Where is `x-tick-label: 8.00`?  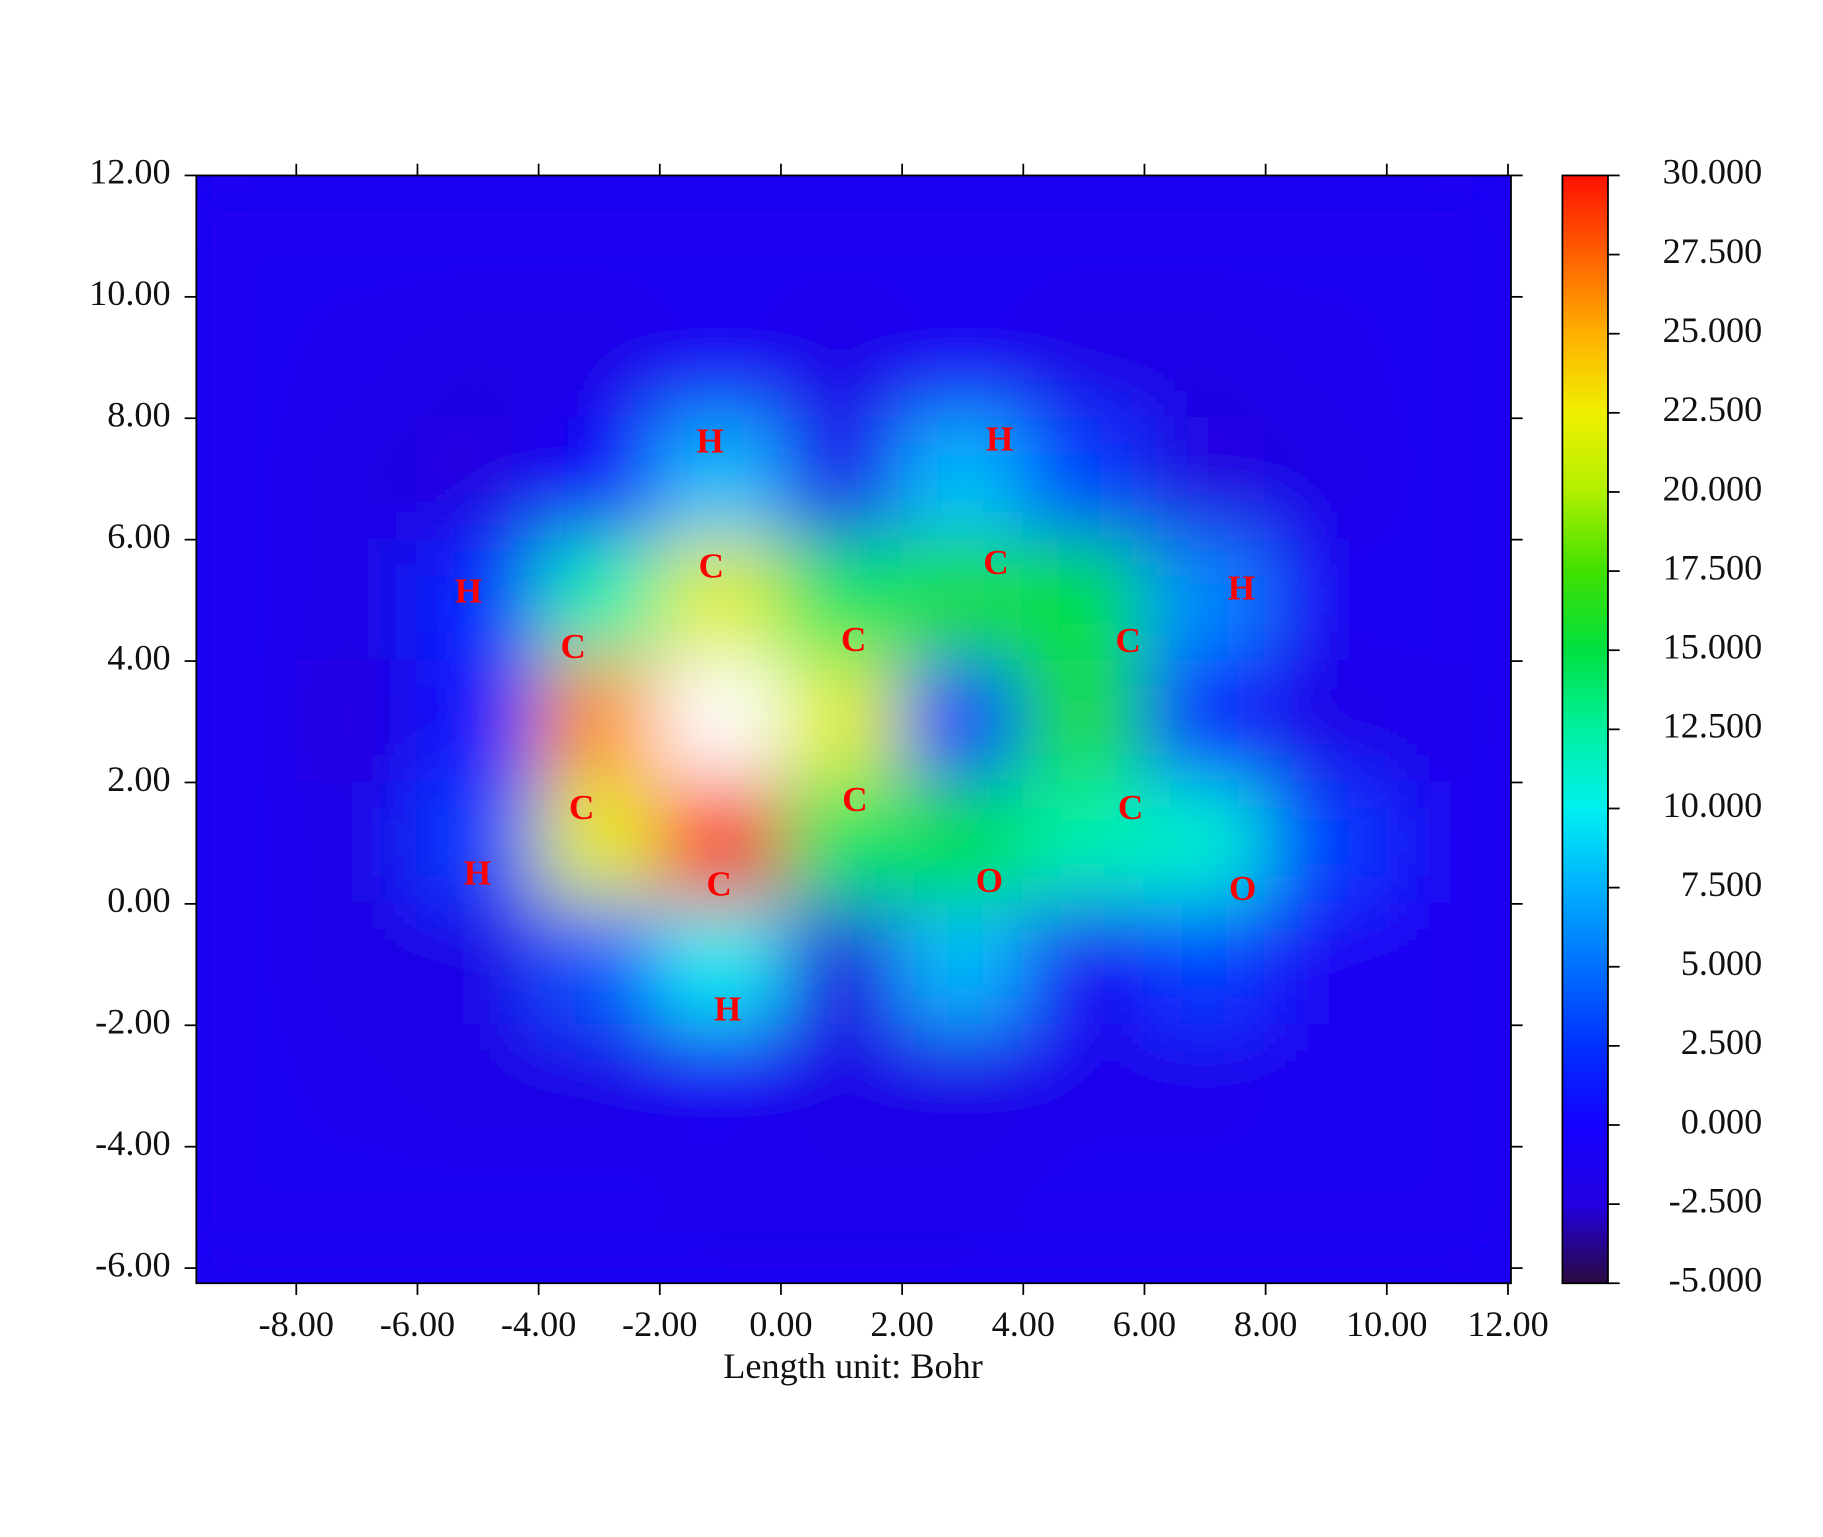 x-tick-label: 8.00 is located at coordinates (1265, 1324).